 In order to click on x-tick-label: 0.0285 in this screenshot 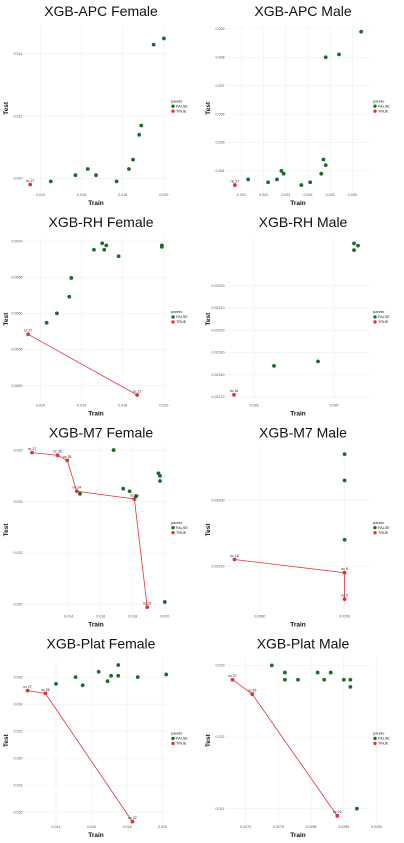, I will do `click(343, 827)`.